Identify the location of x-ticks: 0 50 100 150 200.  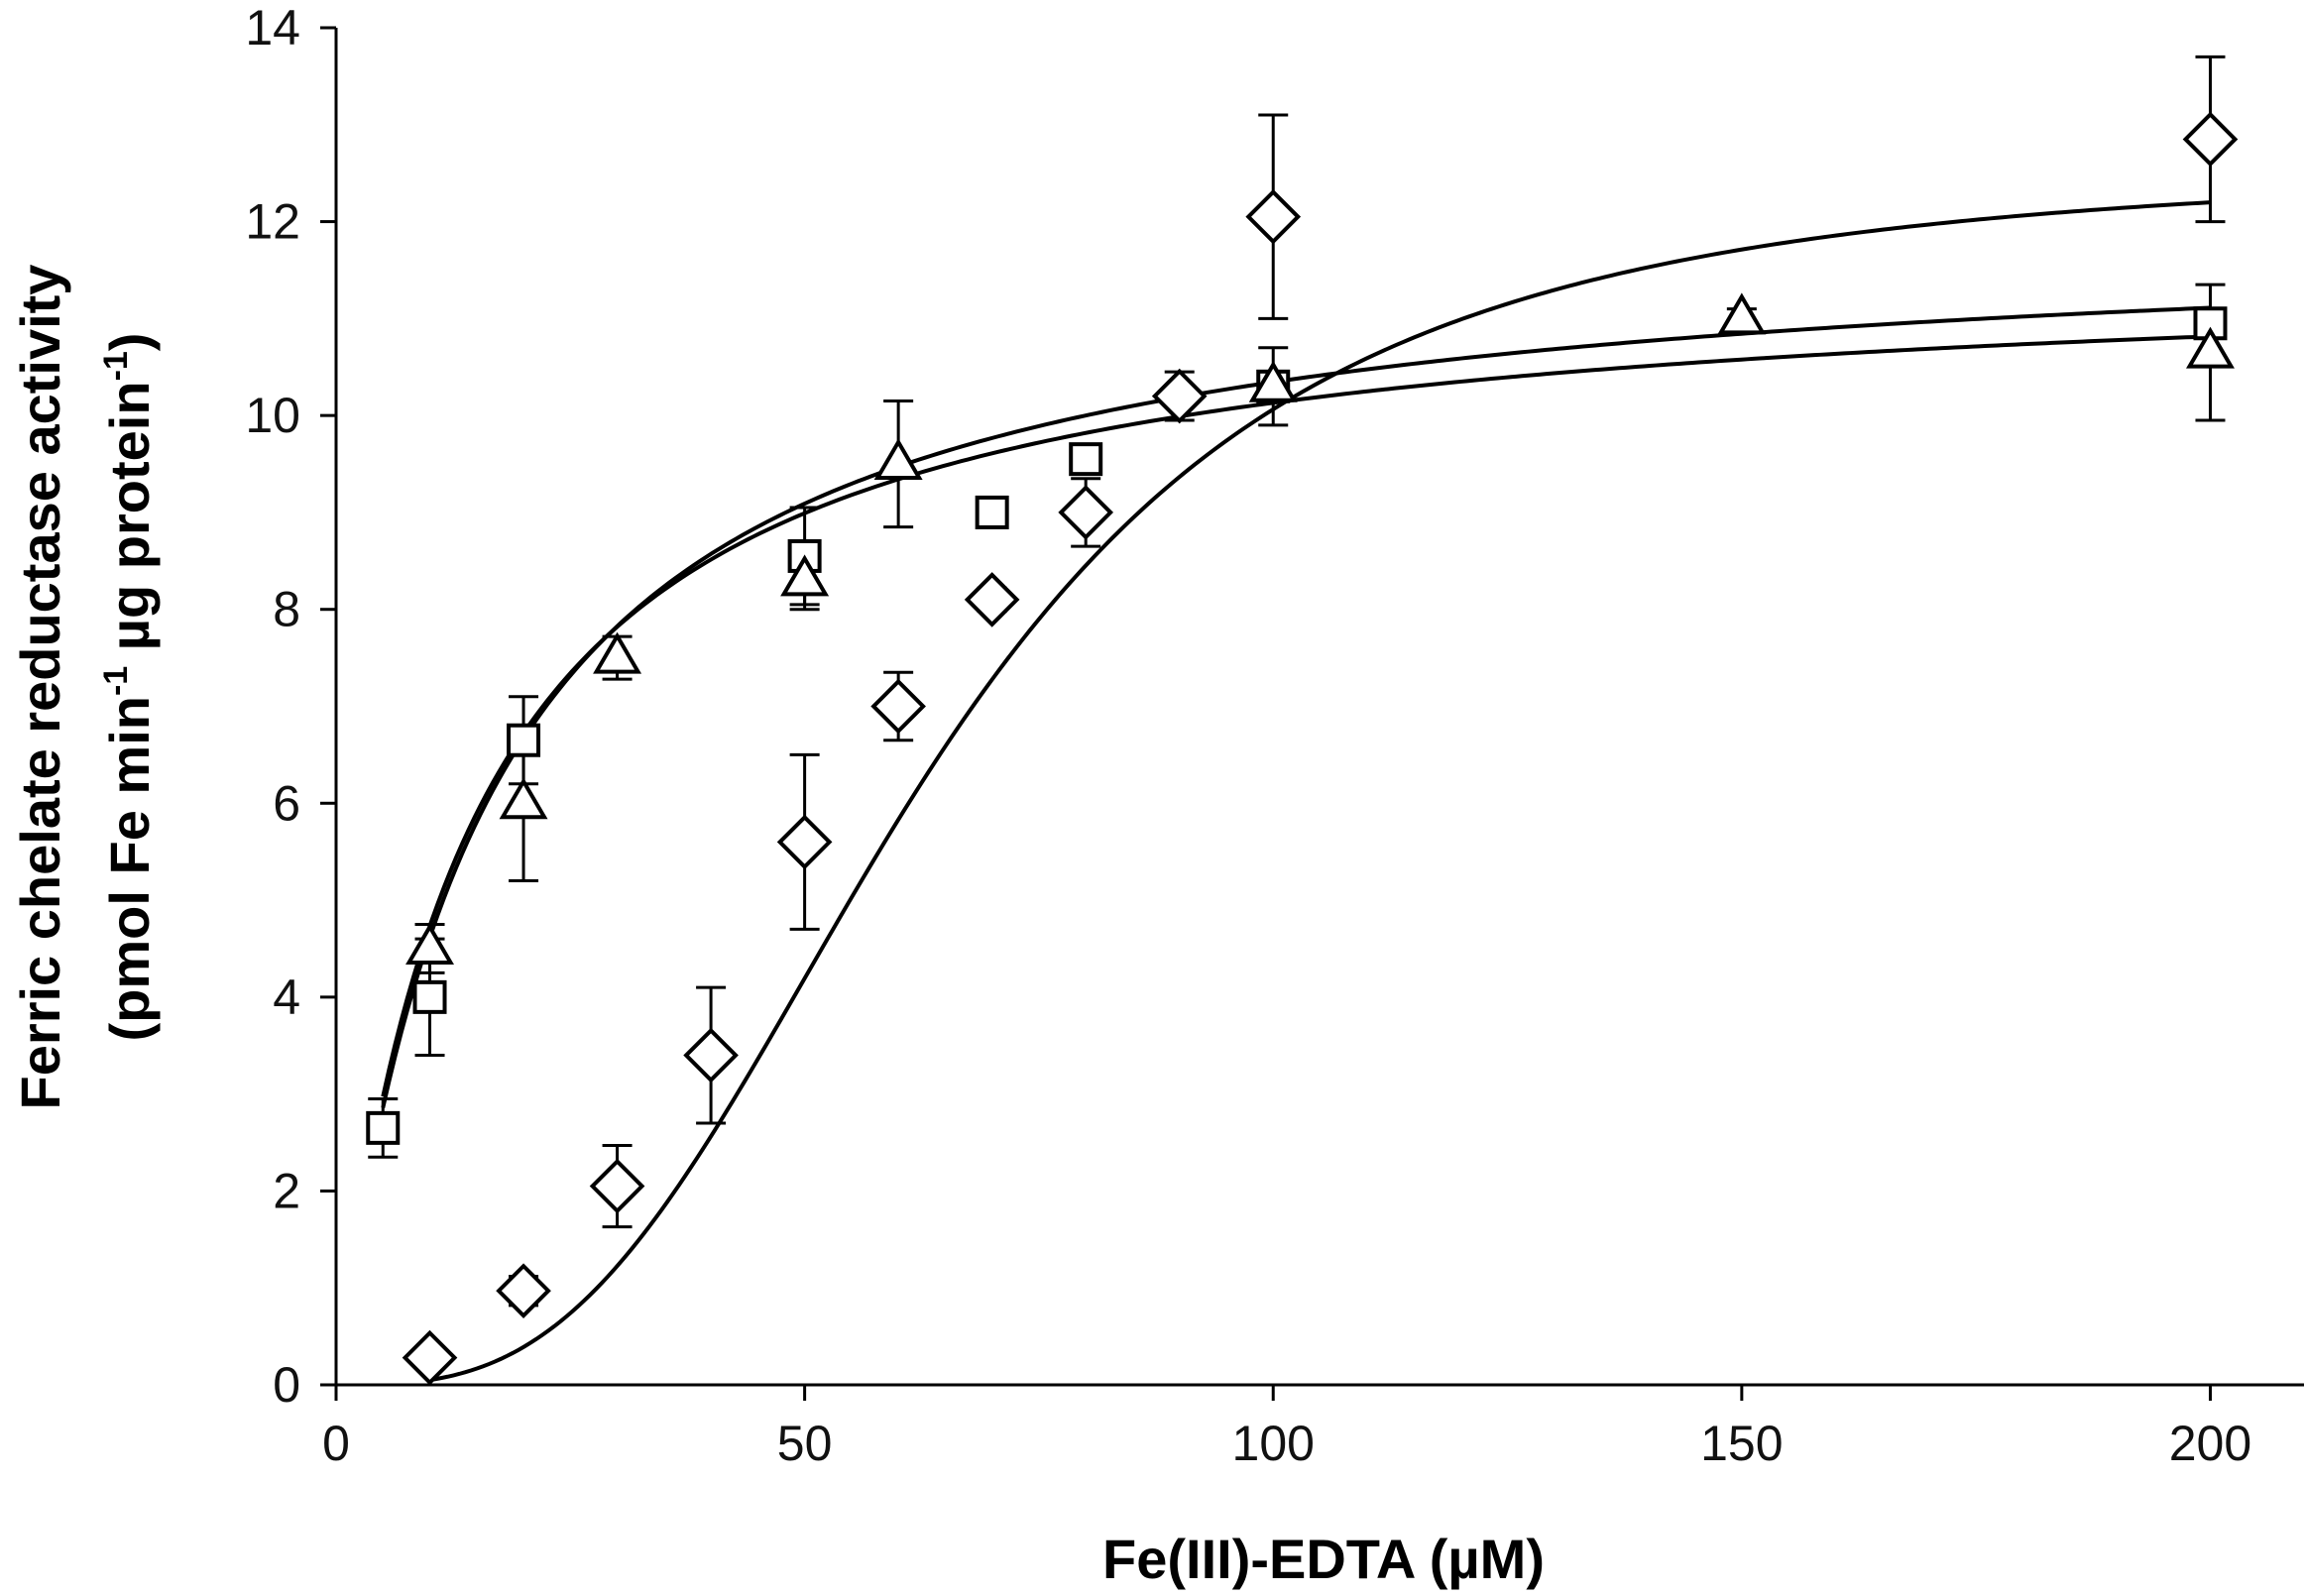
(1286, 1428).